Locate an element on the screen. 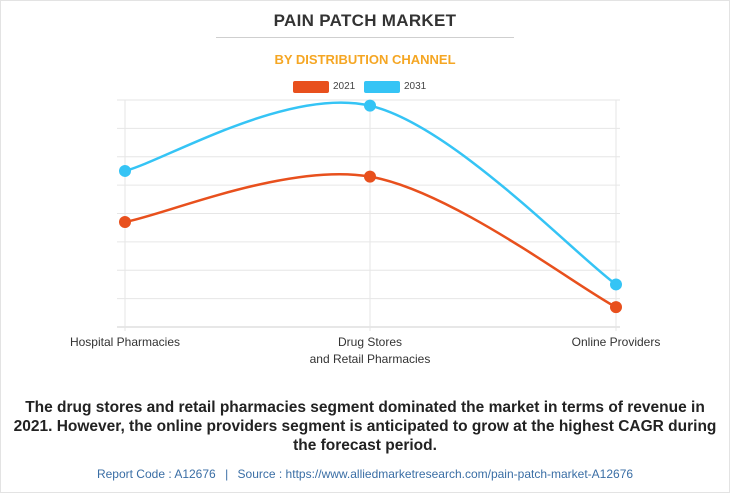  x-tick-label-line: Hospital Pharmacies is located at coordinates (125, 342).